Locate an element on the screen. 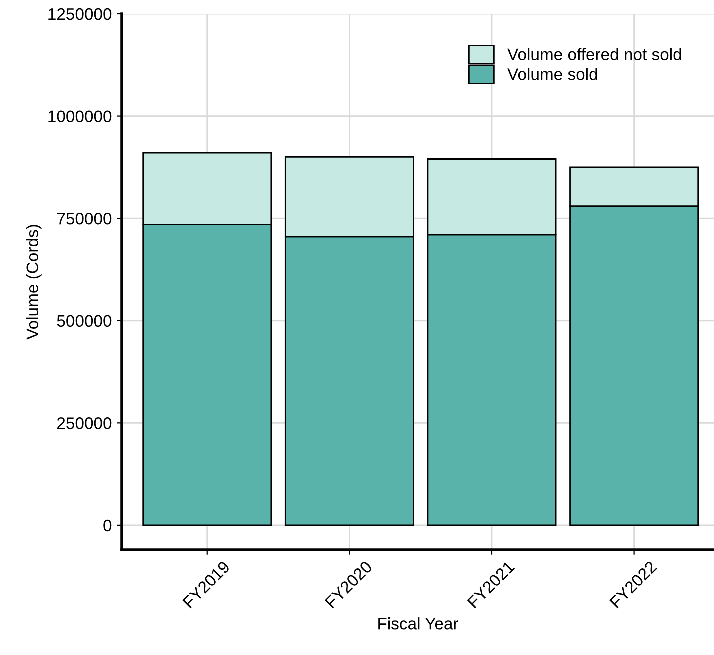 The height and width of the screenshot is (655, 714). legend-label: Volume offered not sold is located at coordinates (595, 54).